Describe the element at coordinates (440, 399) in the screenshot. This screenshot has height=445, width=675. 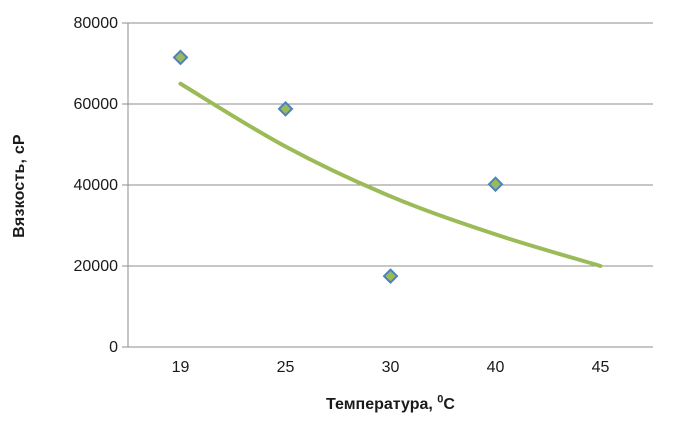
I see `x-axis-title-superscript: 0` at that location.